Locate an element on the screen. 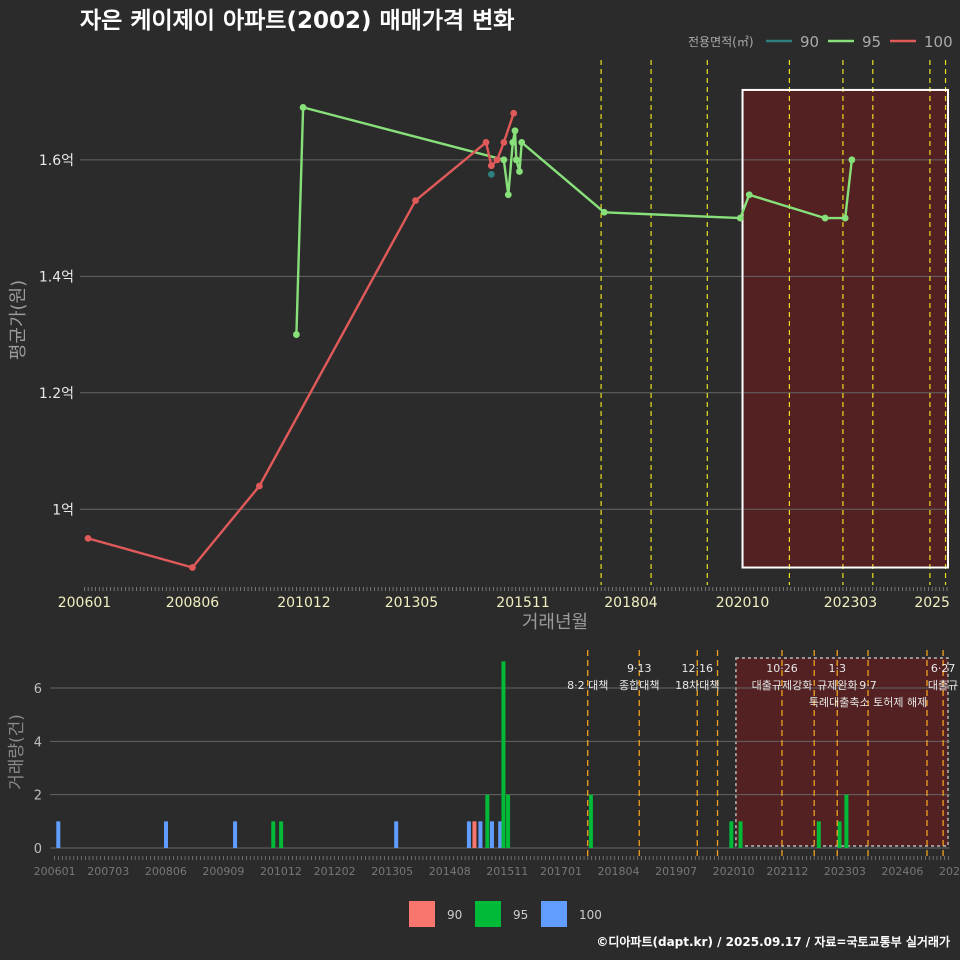 This screenshot has width=960, height=960. policy-annotation: 9·13 is located at coordinates (639, 668).